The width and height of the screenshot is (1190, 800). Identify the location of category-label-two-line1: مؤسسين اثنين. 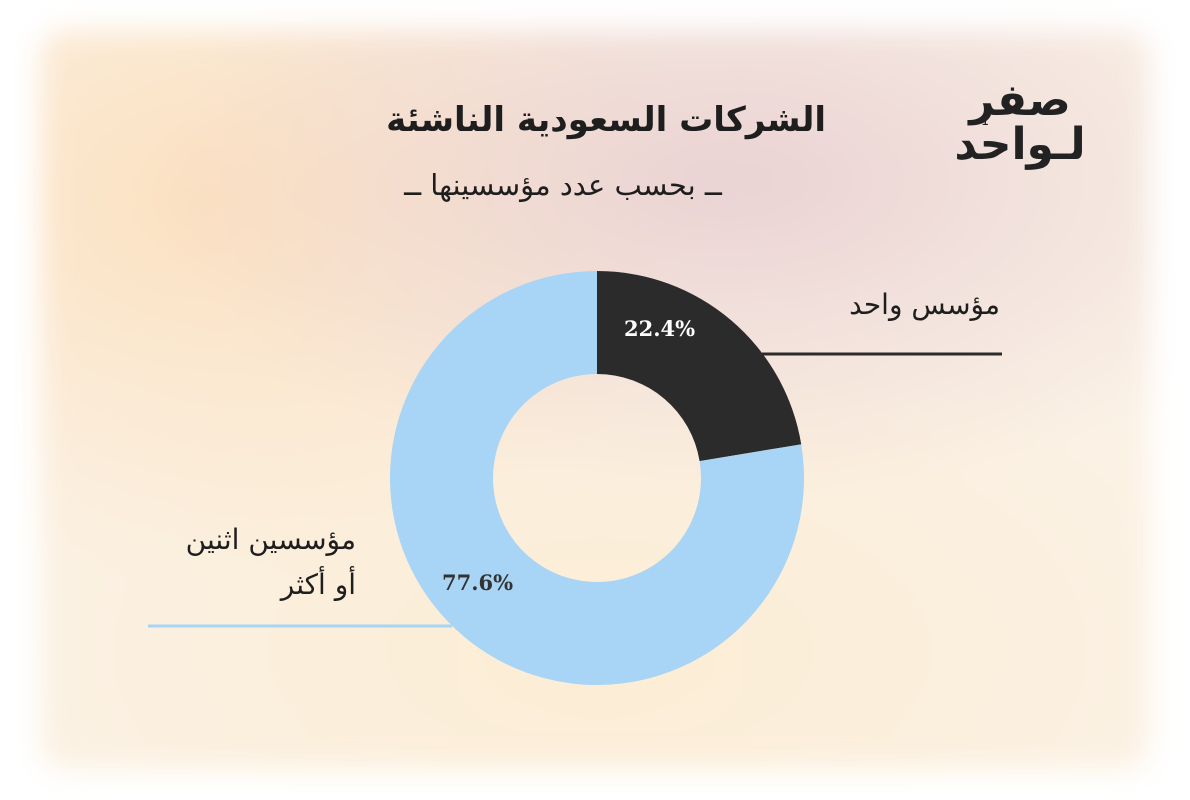
(270, 539).